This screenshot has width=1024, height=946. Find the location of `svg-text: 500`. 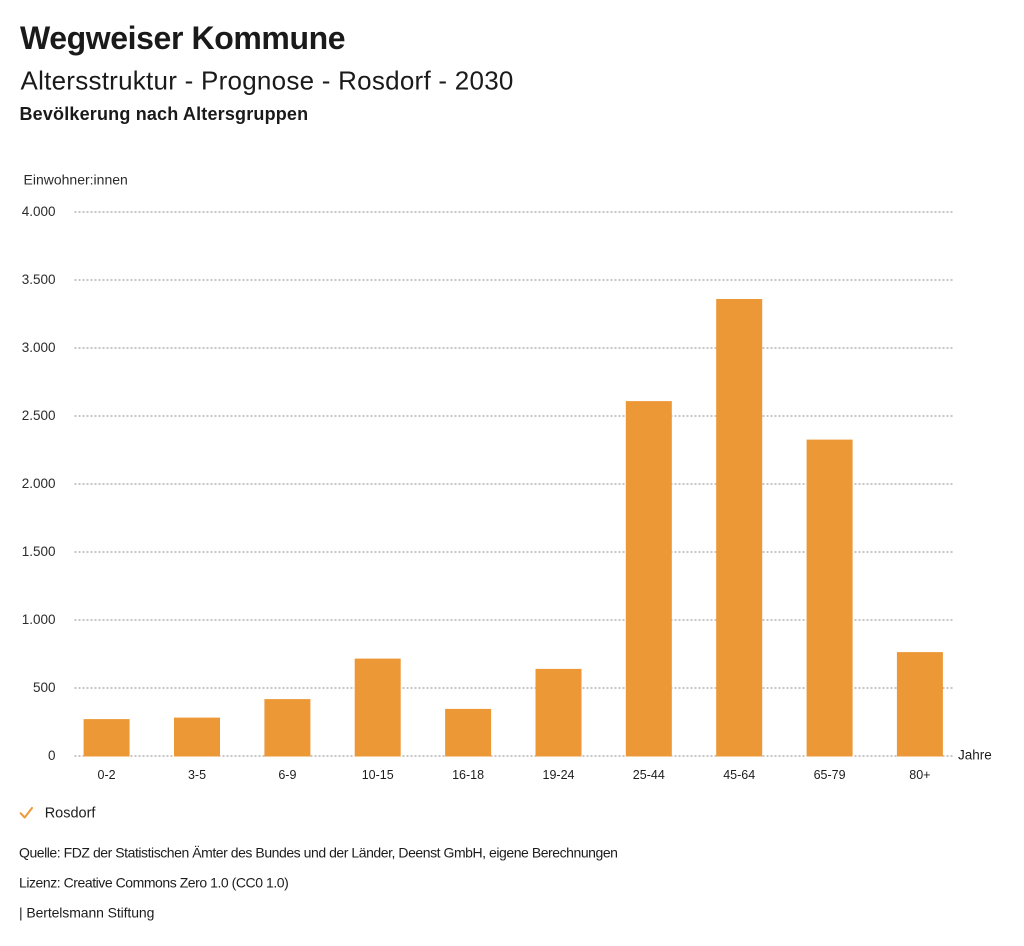

svg-text: 500 is located at coordinates (44, 687).